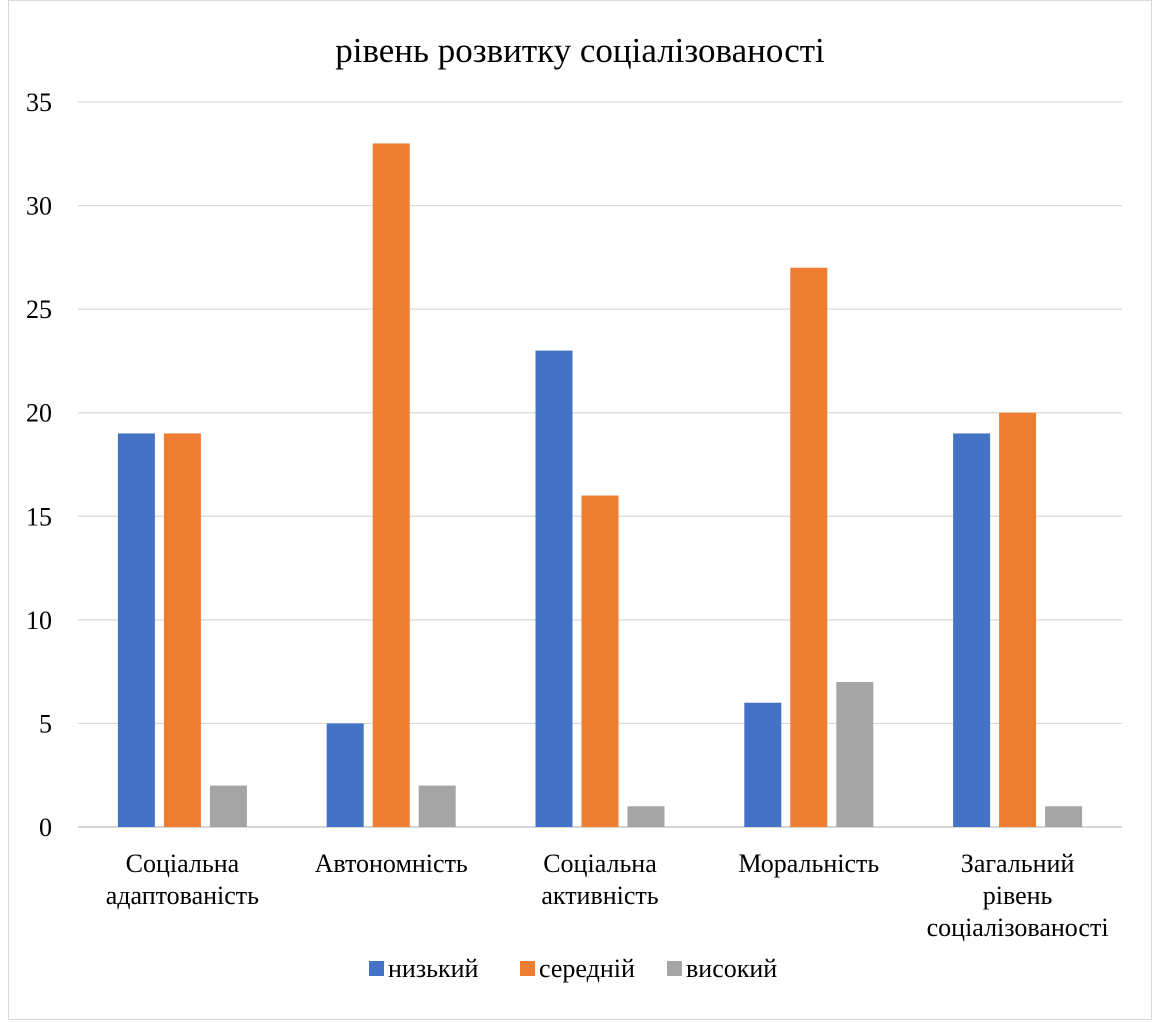 This screenshot has width=1154, height=1022. I want to click on legend-item: низький, so click(424, 968).